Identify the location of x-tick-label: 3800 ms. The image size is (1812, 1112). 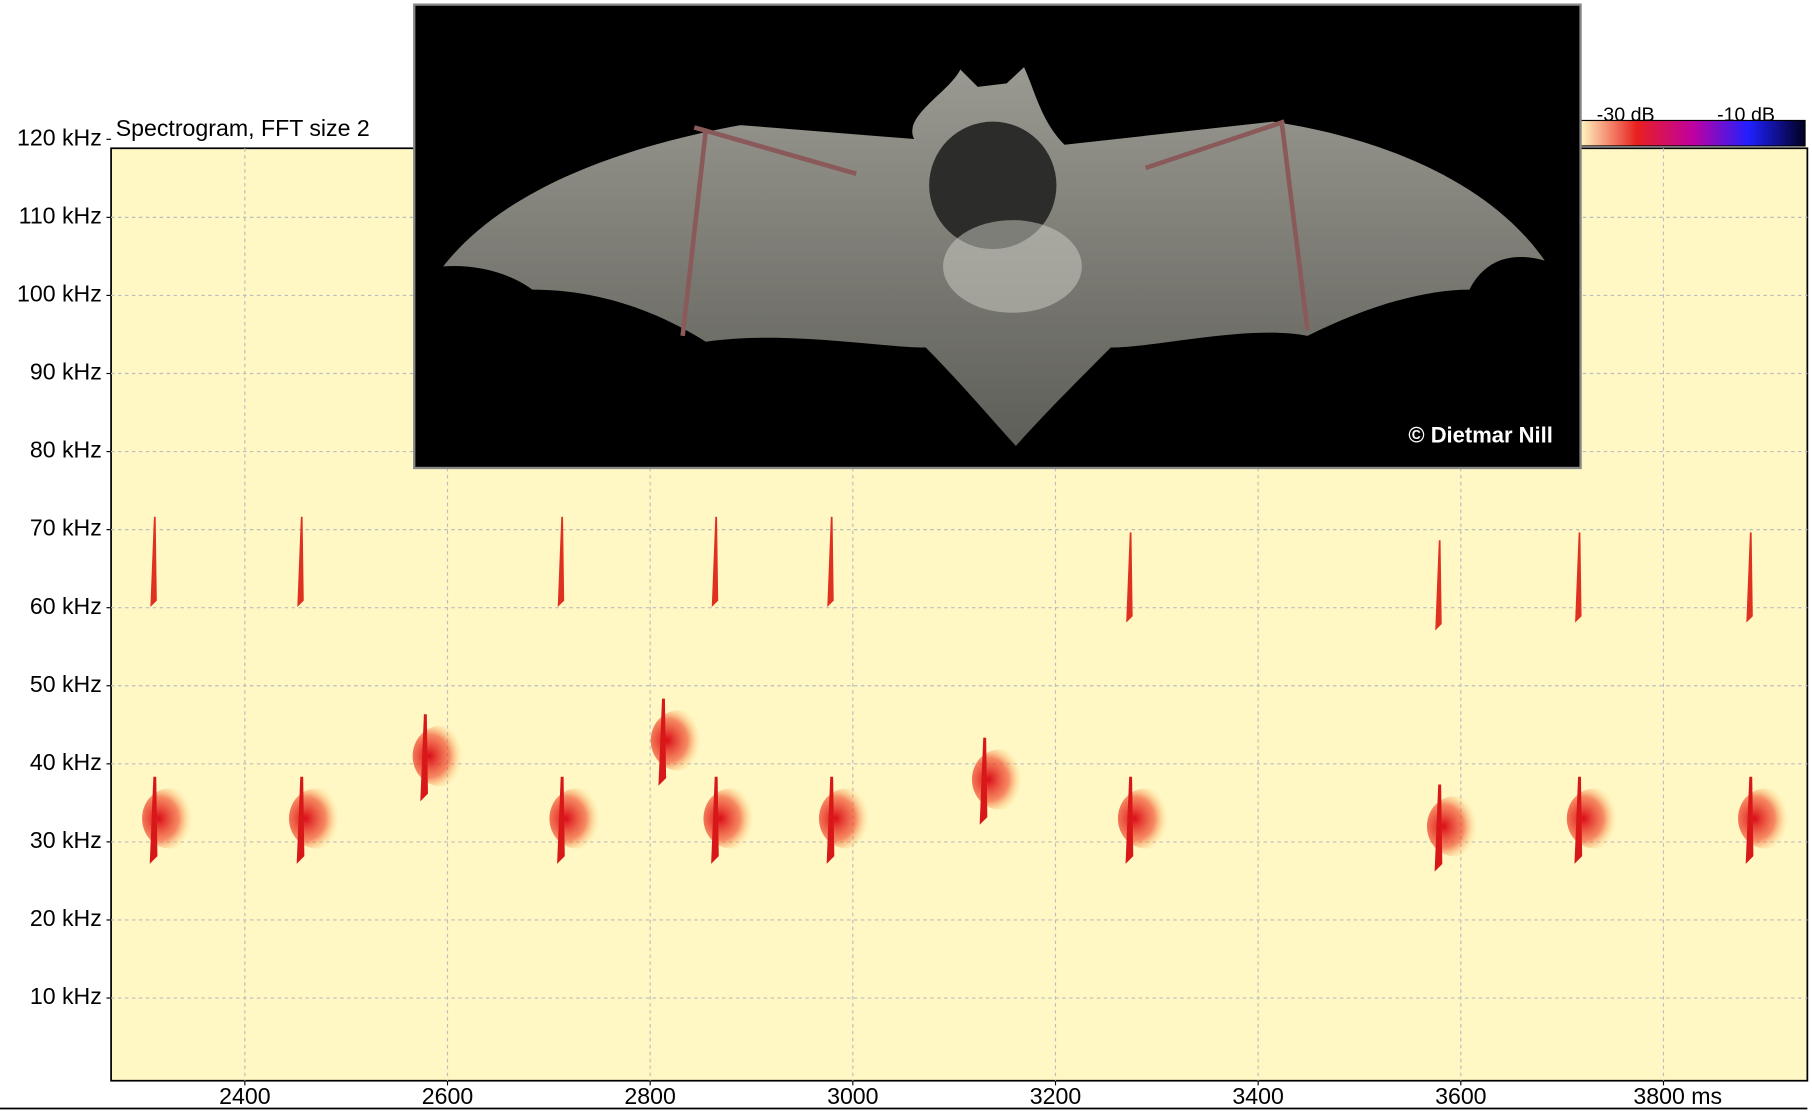
(1677, 1096).